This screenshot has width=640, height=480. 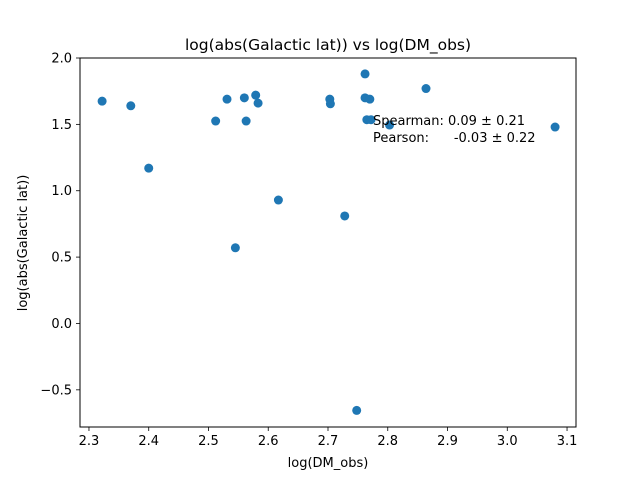 I want to click on x-tick-label: 3.0, so click(x=507, y=441).